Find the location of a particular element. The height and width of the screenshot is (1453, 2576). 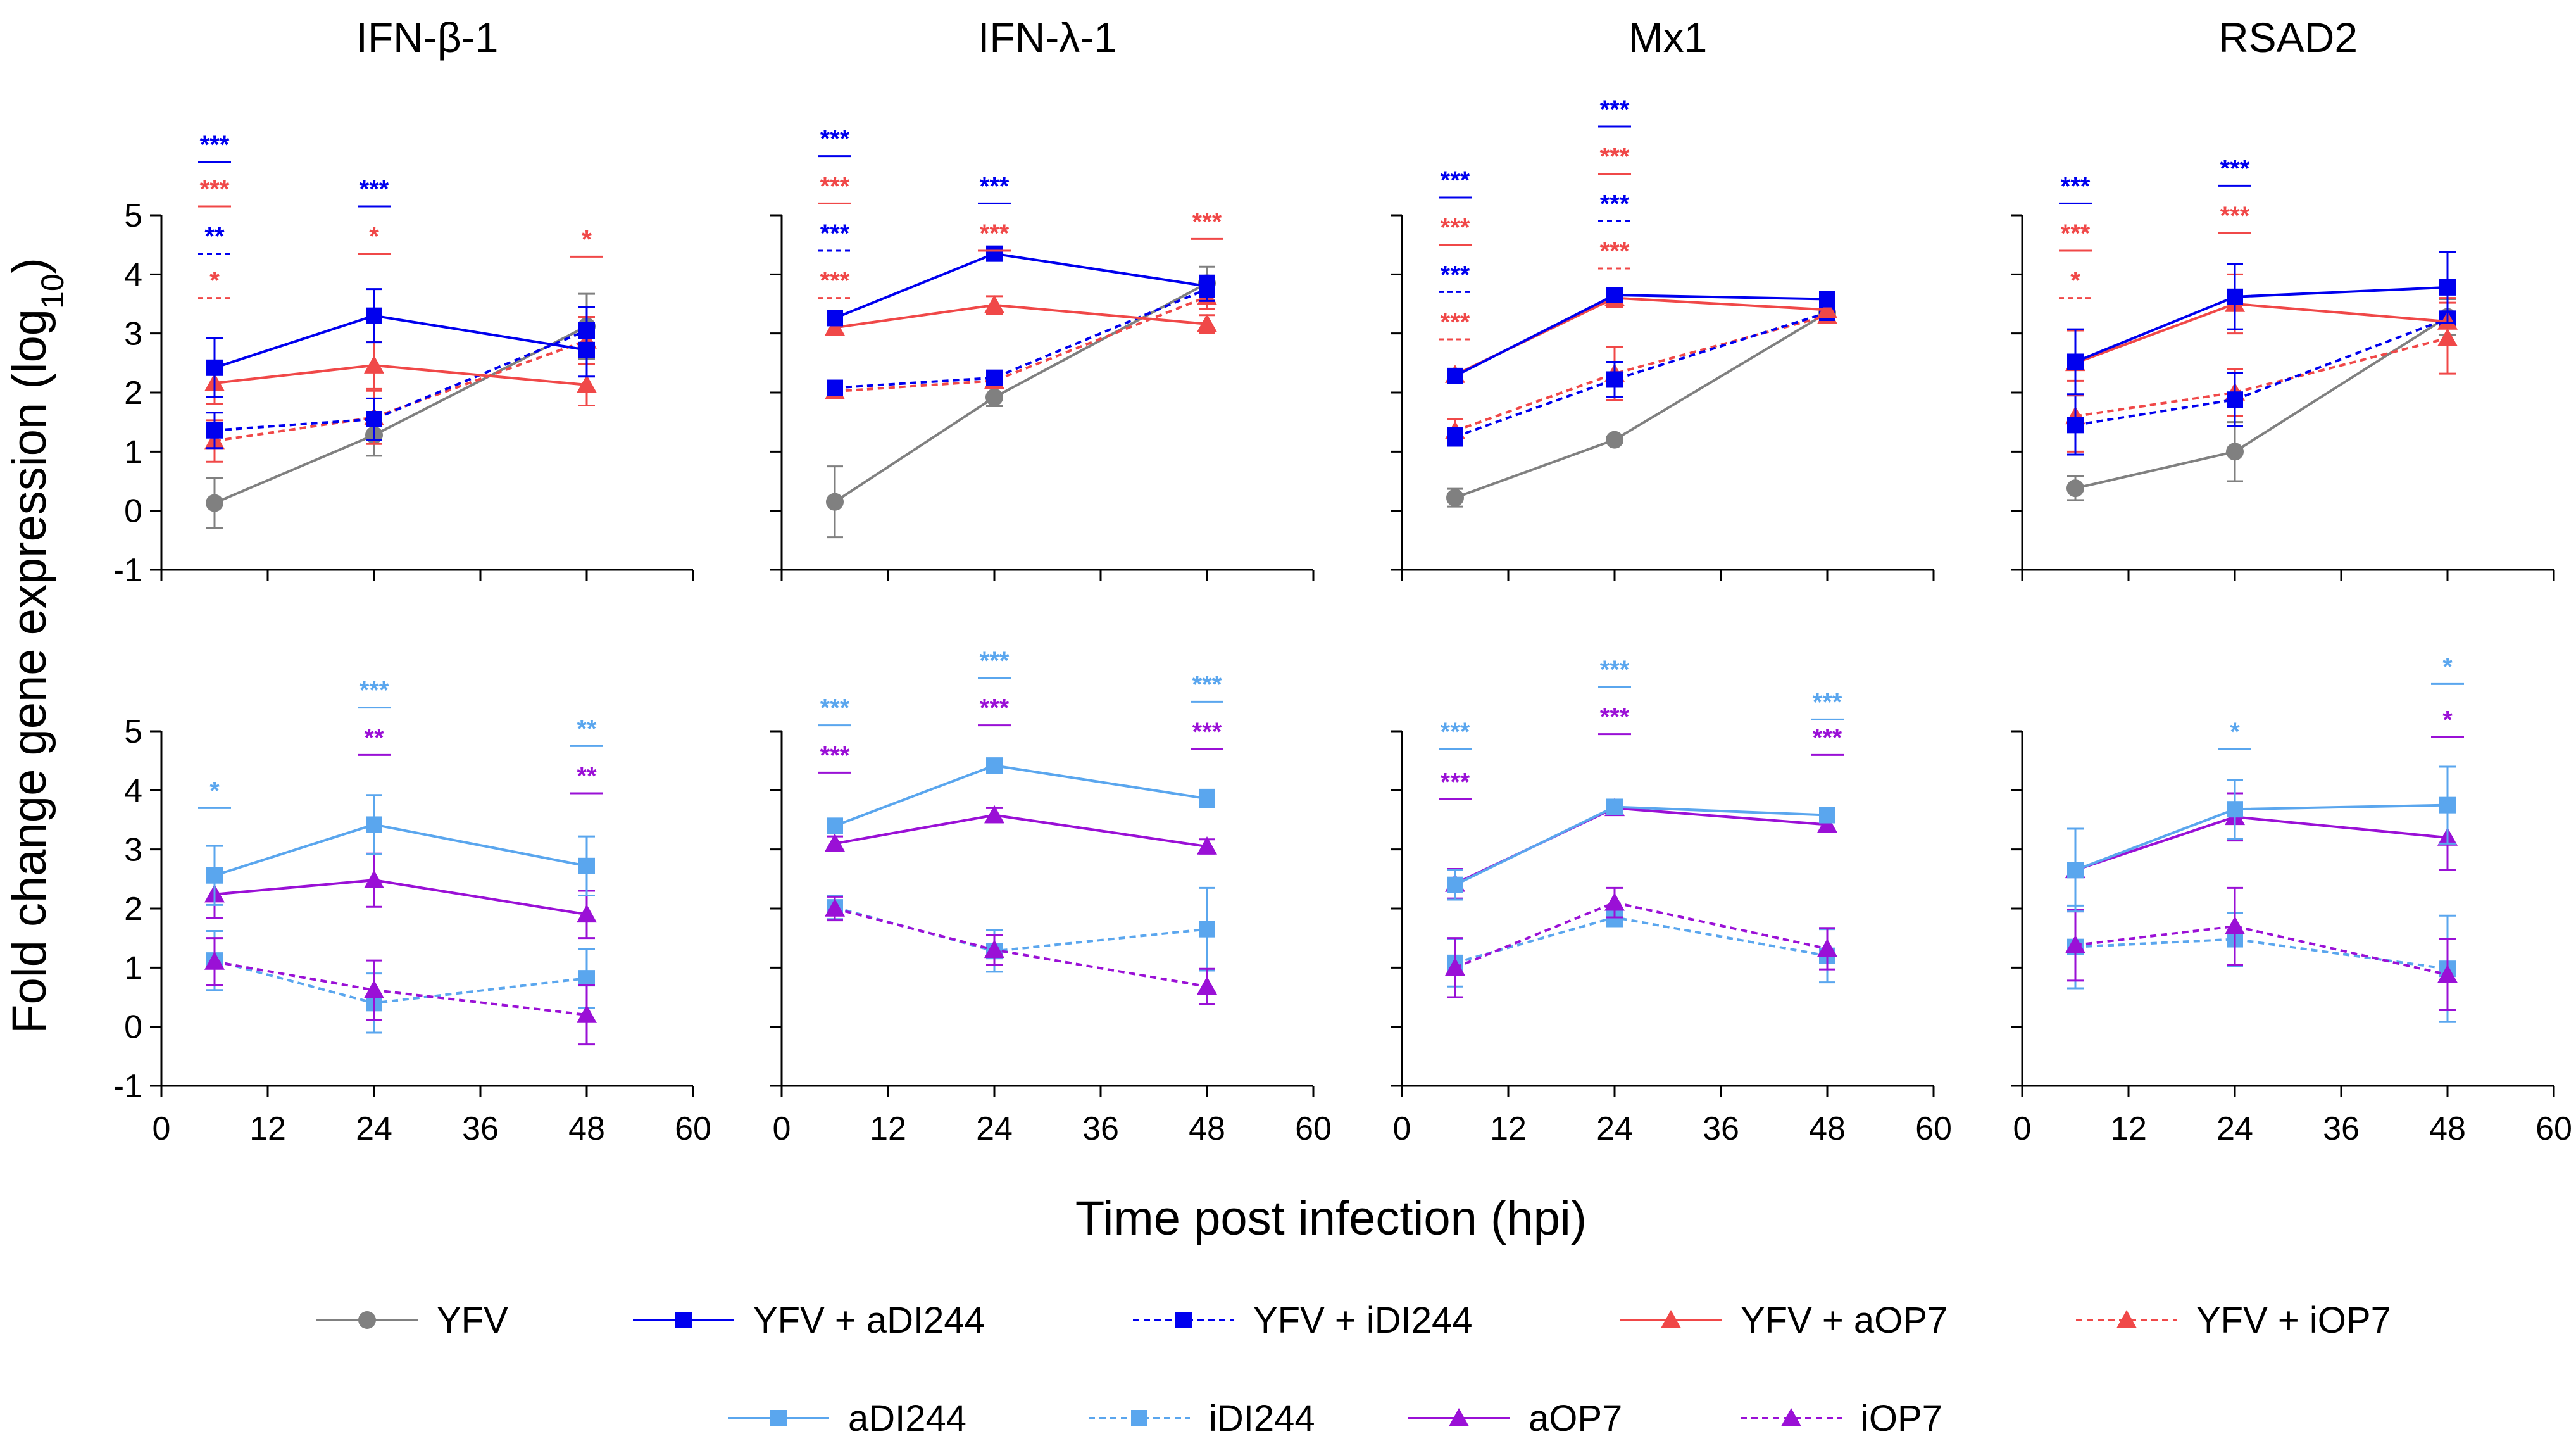

y-tick-label: 4 is located at coordinates (133, 790).